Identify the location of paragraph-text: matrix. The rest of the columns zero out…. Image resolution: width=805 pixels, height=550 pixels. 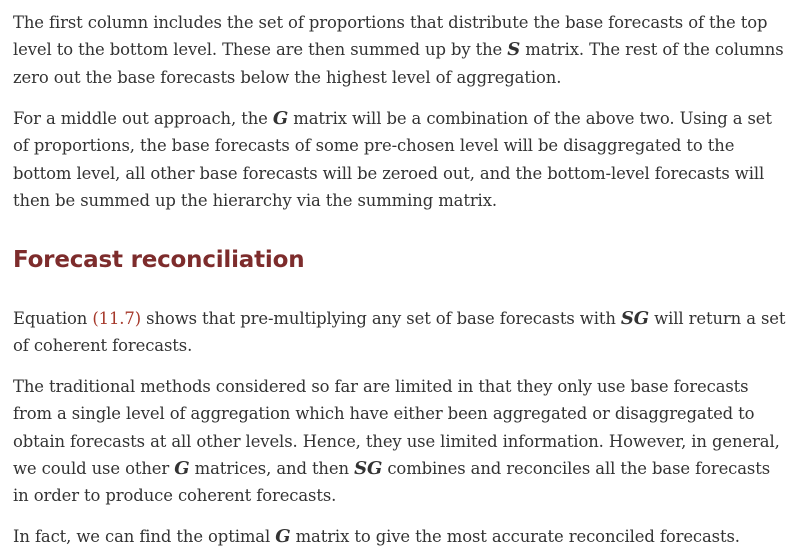
(398, 63).